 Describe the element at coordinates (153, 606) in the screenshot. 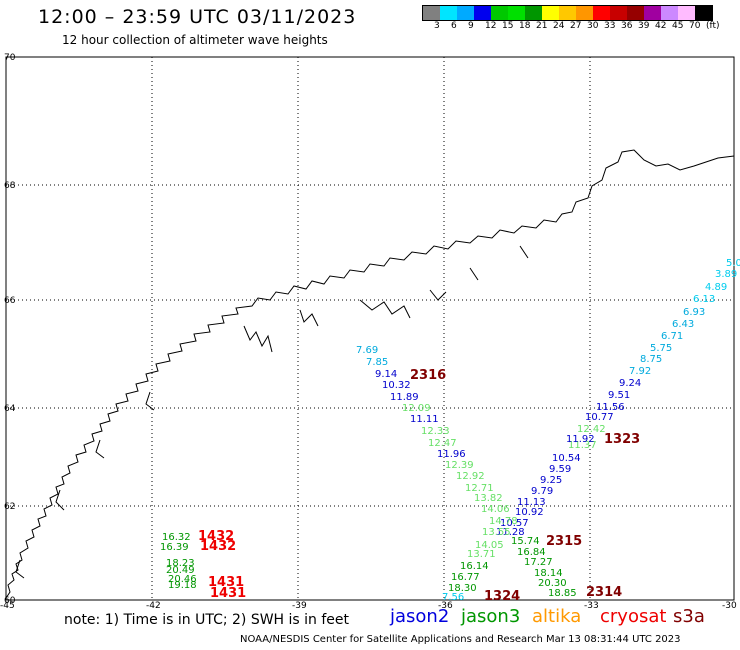

I see `longitude-tick-label: -42` at that location.